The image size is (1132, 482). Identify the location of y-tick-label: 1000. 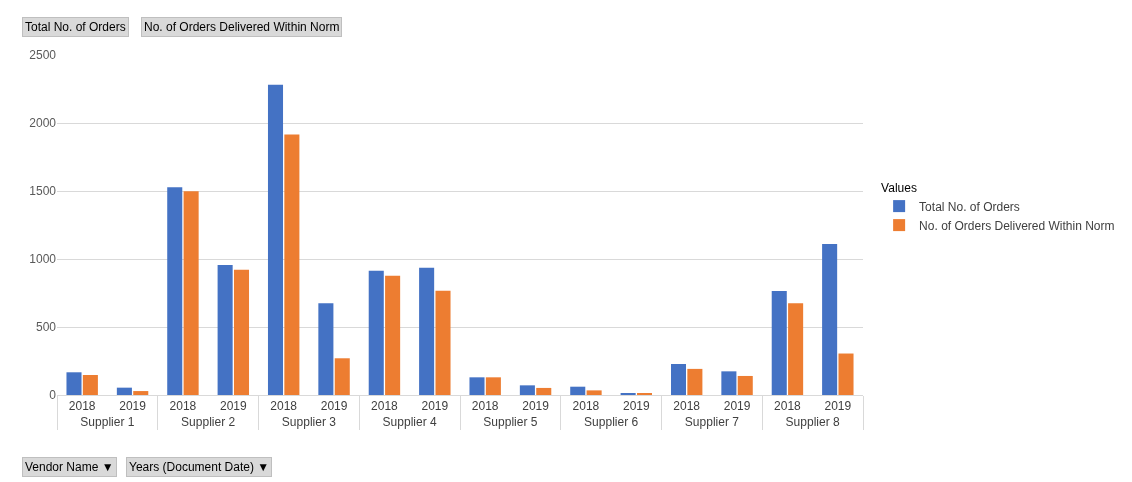
(43, 259).